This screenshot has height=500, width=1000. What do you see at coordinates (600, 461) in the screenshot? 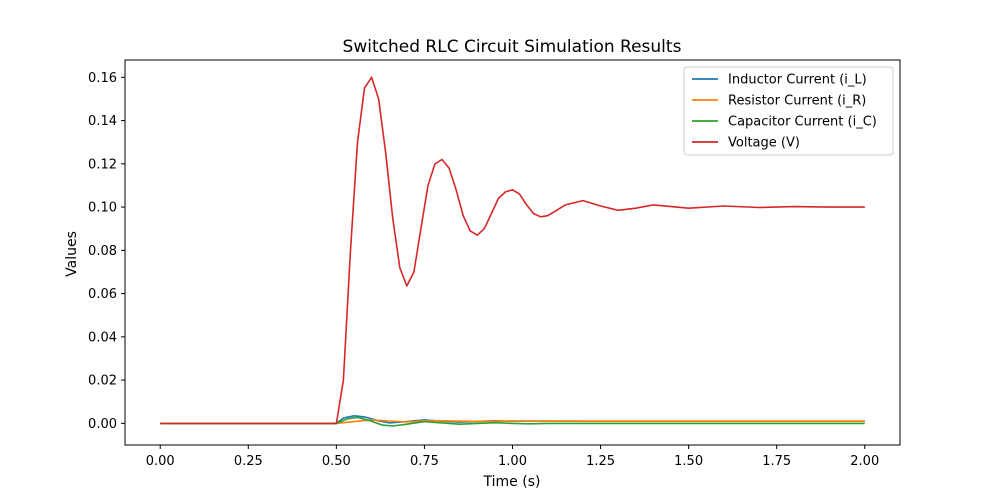
I see `x-tick-label: 1.25` at bounding box center [600, 461].